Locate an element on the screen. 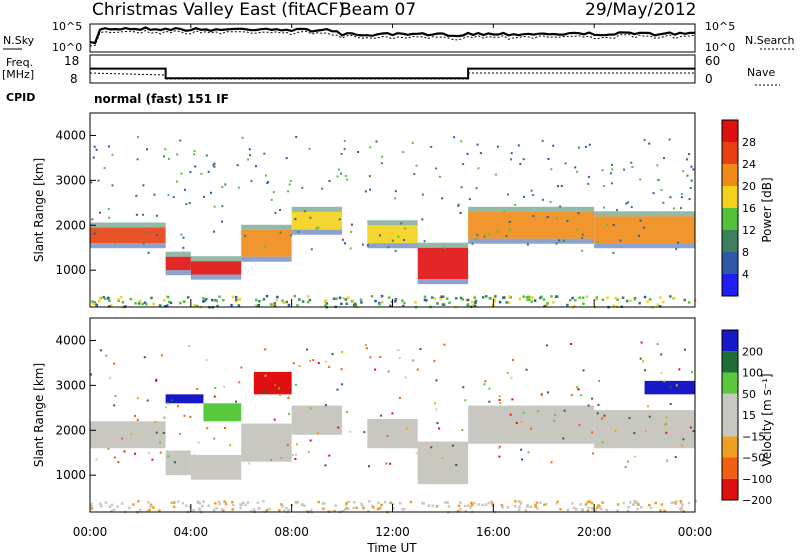 This screenshot has height=554, width=800. velocity-colorbar-tick: 15 is located at coordinates (749, 415).